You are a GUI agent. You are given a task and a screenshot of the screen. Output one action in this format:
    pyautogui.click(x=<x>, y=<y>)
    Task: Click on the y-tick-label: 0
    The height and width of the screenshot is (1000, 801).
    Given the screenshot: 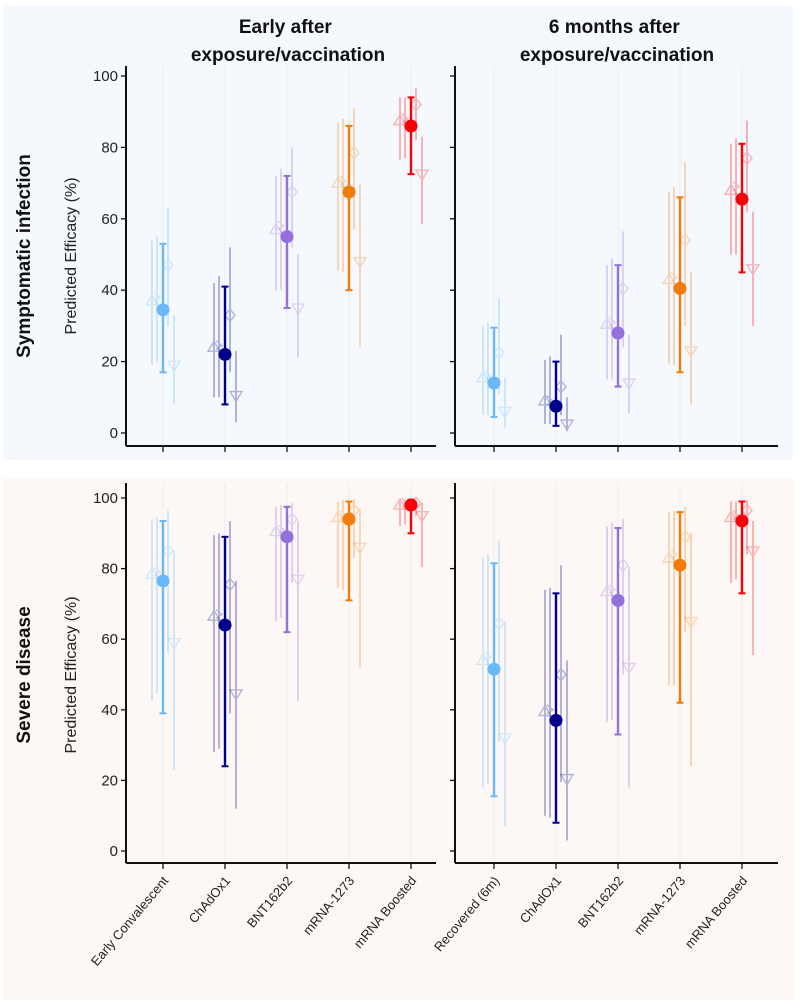 What is the action you would take?
    pyautogui.click(x=114, y=433)
    